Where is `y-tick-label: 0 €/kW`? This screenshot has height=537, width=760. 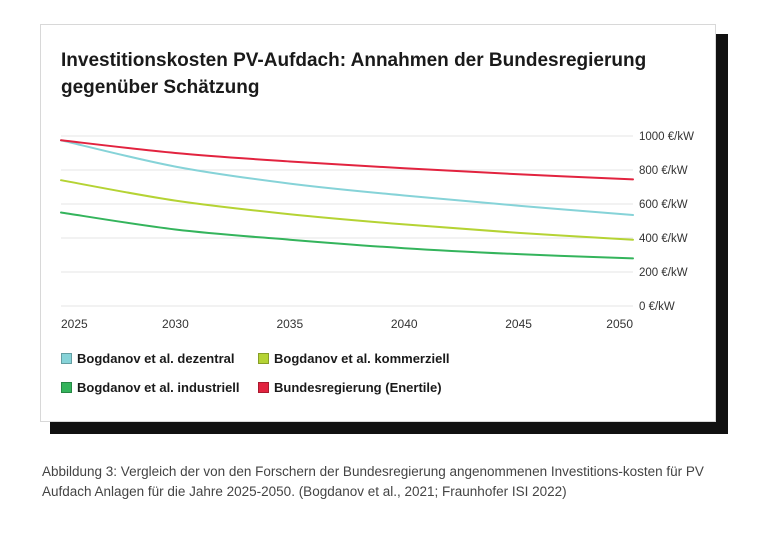 y-tick-label: 0 €/kW is located at coordinates (657, 307).